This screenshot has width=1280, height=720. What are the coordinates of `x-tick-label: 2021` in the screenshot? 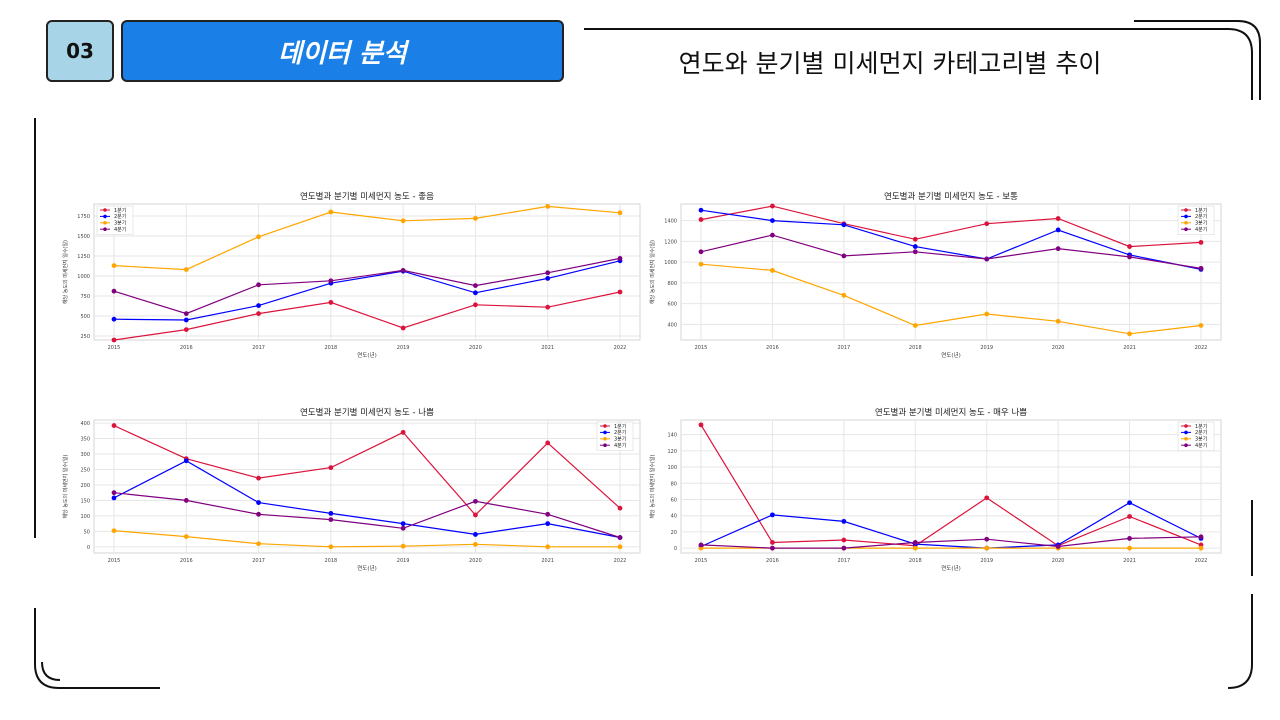 It's located at (547, 561).